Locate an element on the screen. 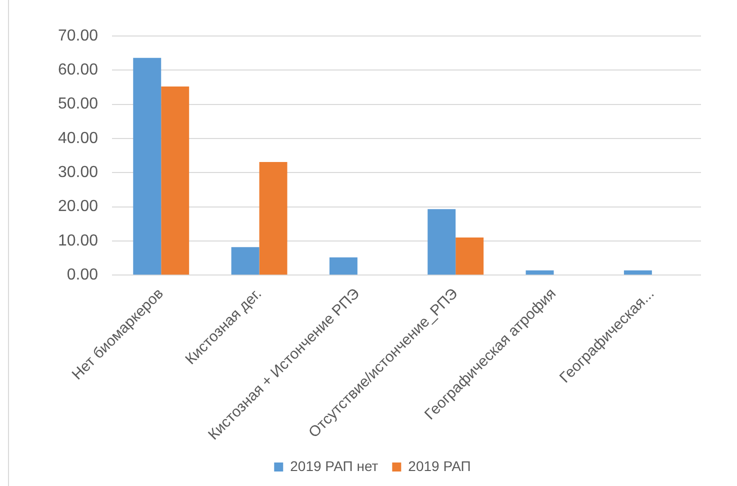  y-tick-label: 30.00 is located at coordinates (78, 173).